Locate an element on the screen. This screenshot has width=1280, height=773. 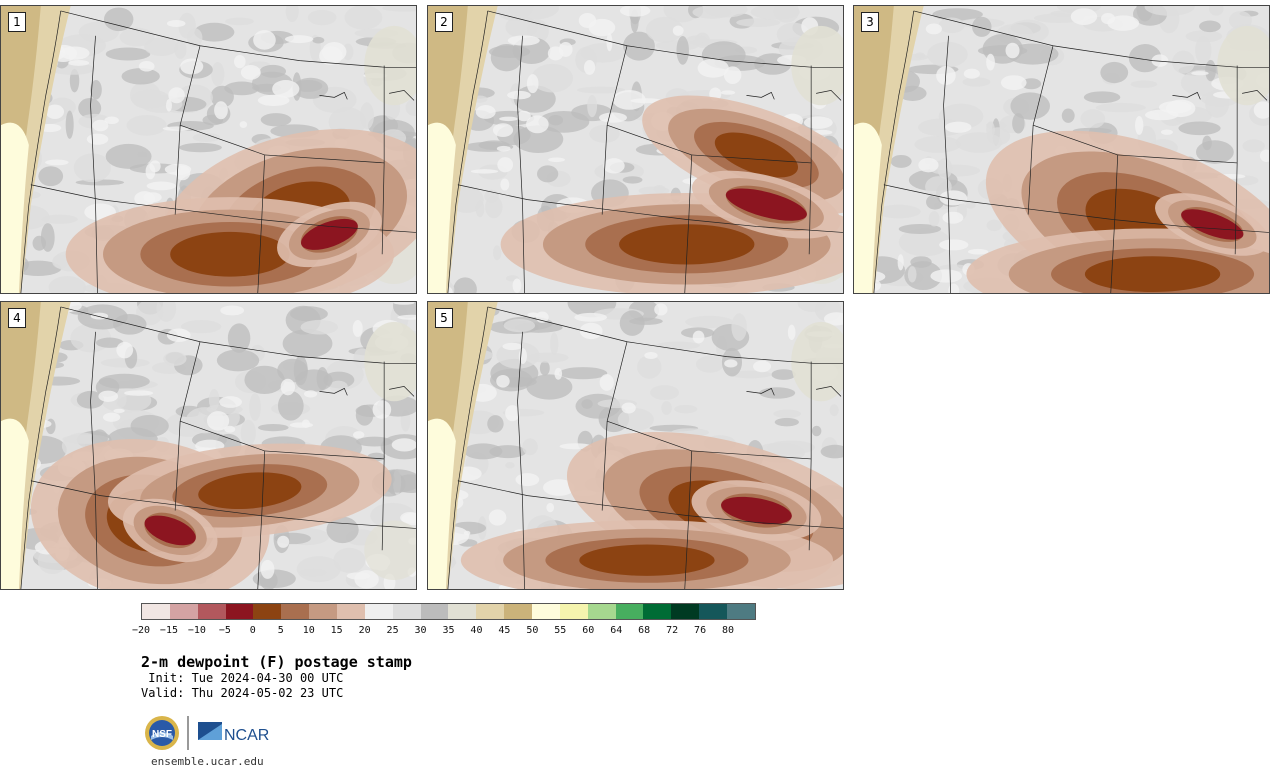
colorbar-tick-label: 45 is located at coordinates (504, 630).